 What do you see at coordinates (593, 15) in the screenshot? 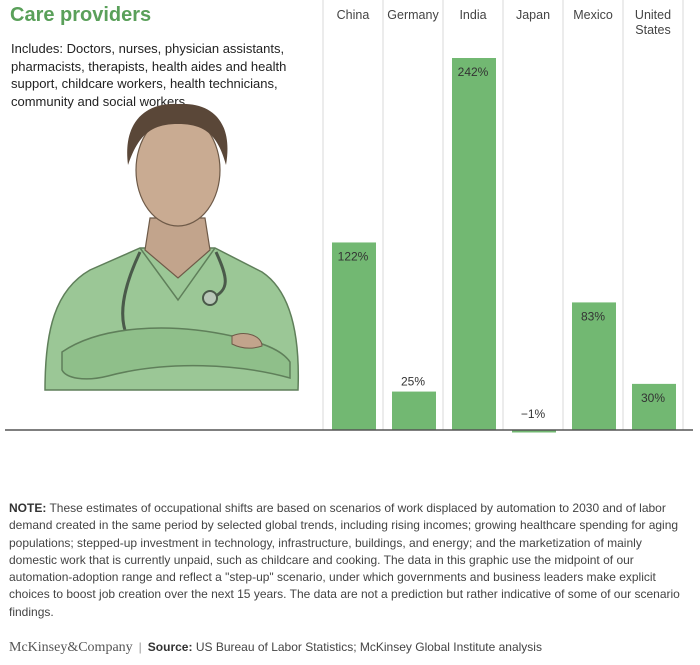
I see `category-label-mexico: Mexico` at bounding box center [593, 15].